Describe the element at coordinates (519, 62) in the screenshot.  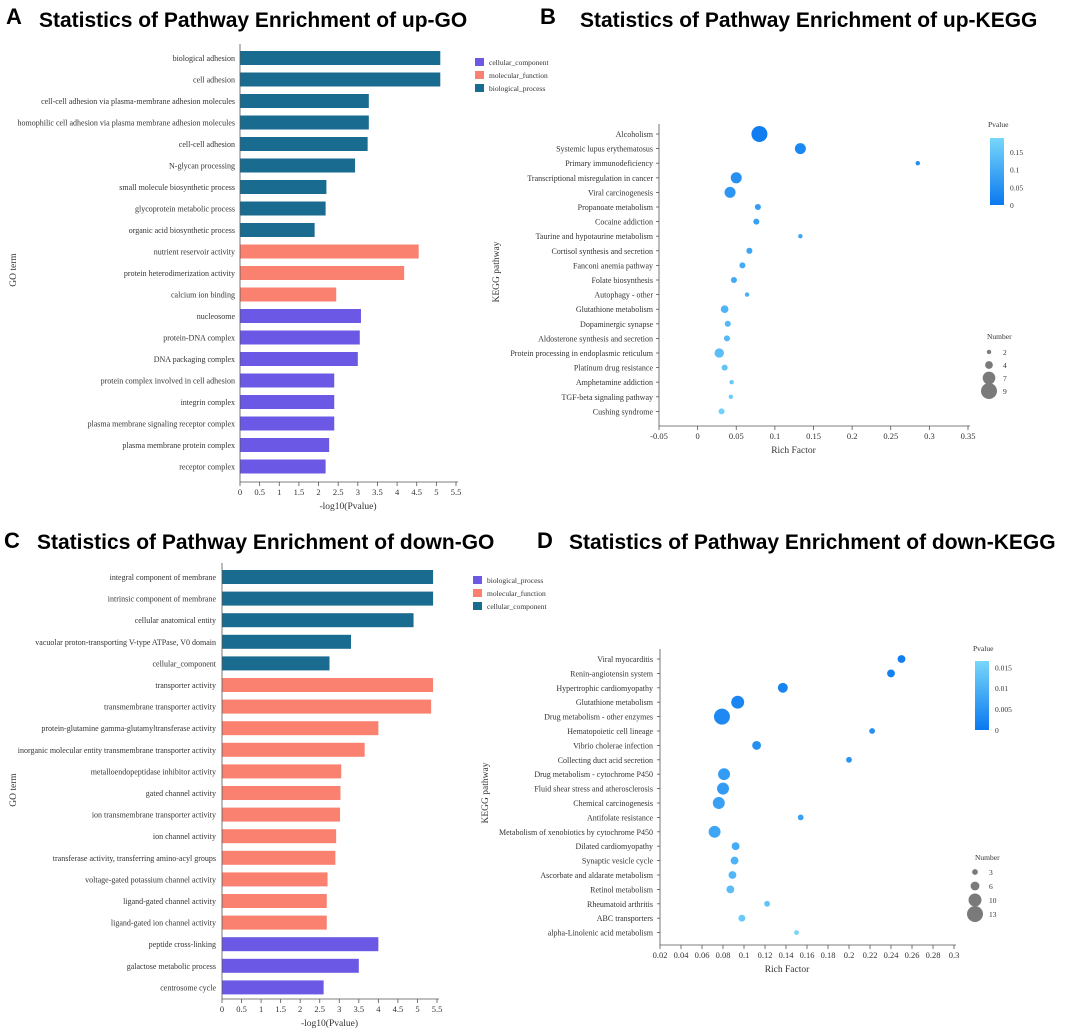
I see `legend-label: cellular_component` at that location.